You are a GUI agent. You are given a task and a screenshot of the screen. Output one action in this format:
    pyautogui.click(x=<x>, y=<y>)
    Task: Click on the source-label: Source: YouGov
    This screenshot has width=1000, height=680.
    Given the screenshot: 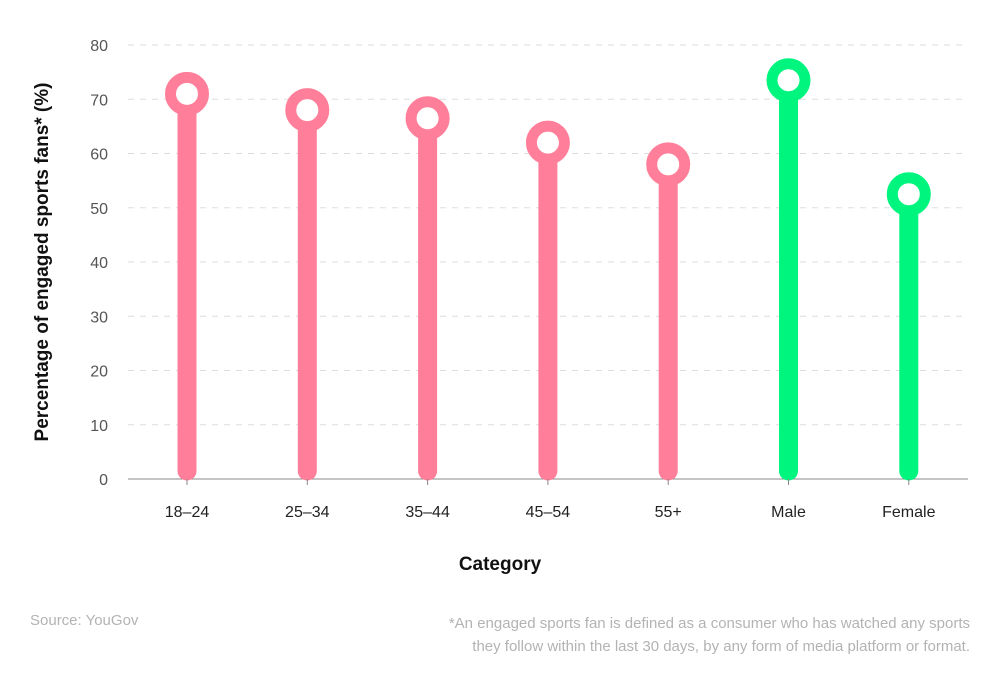 What is the action you would take?
    pyautogui.click(x=84, y=620)
    